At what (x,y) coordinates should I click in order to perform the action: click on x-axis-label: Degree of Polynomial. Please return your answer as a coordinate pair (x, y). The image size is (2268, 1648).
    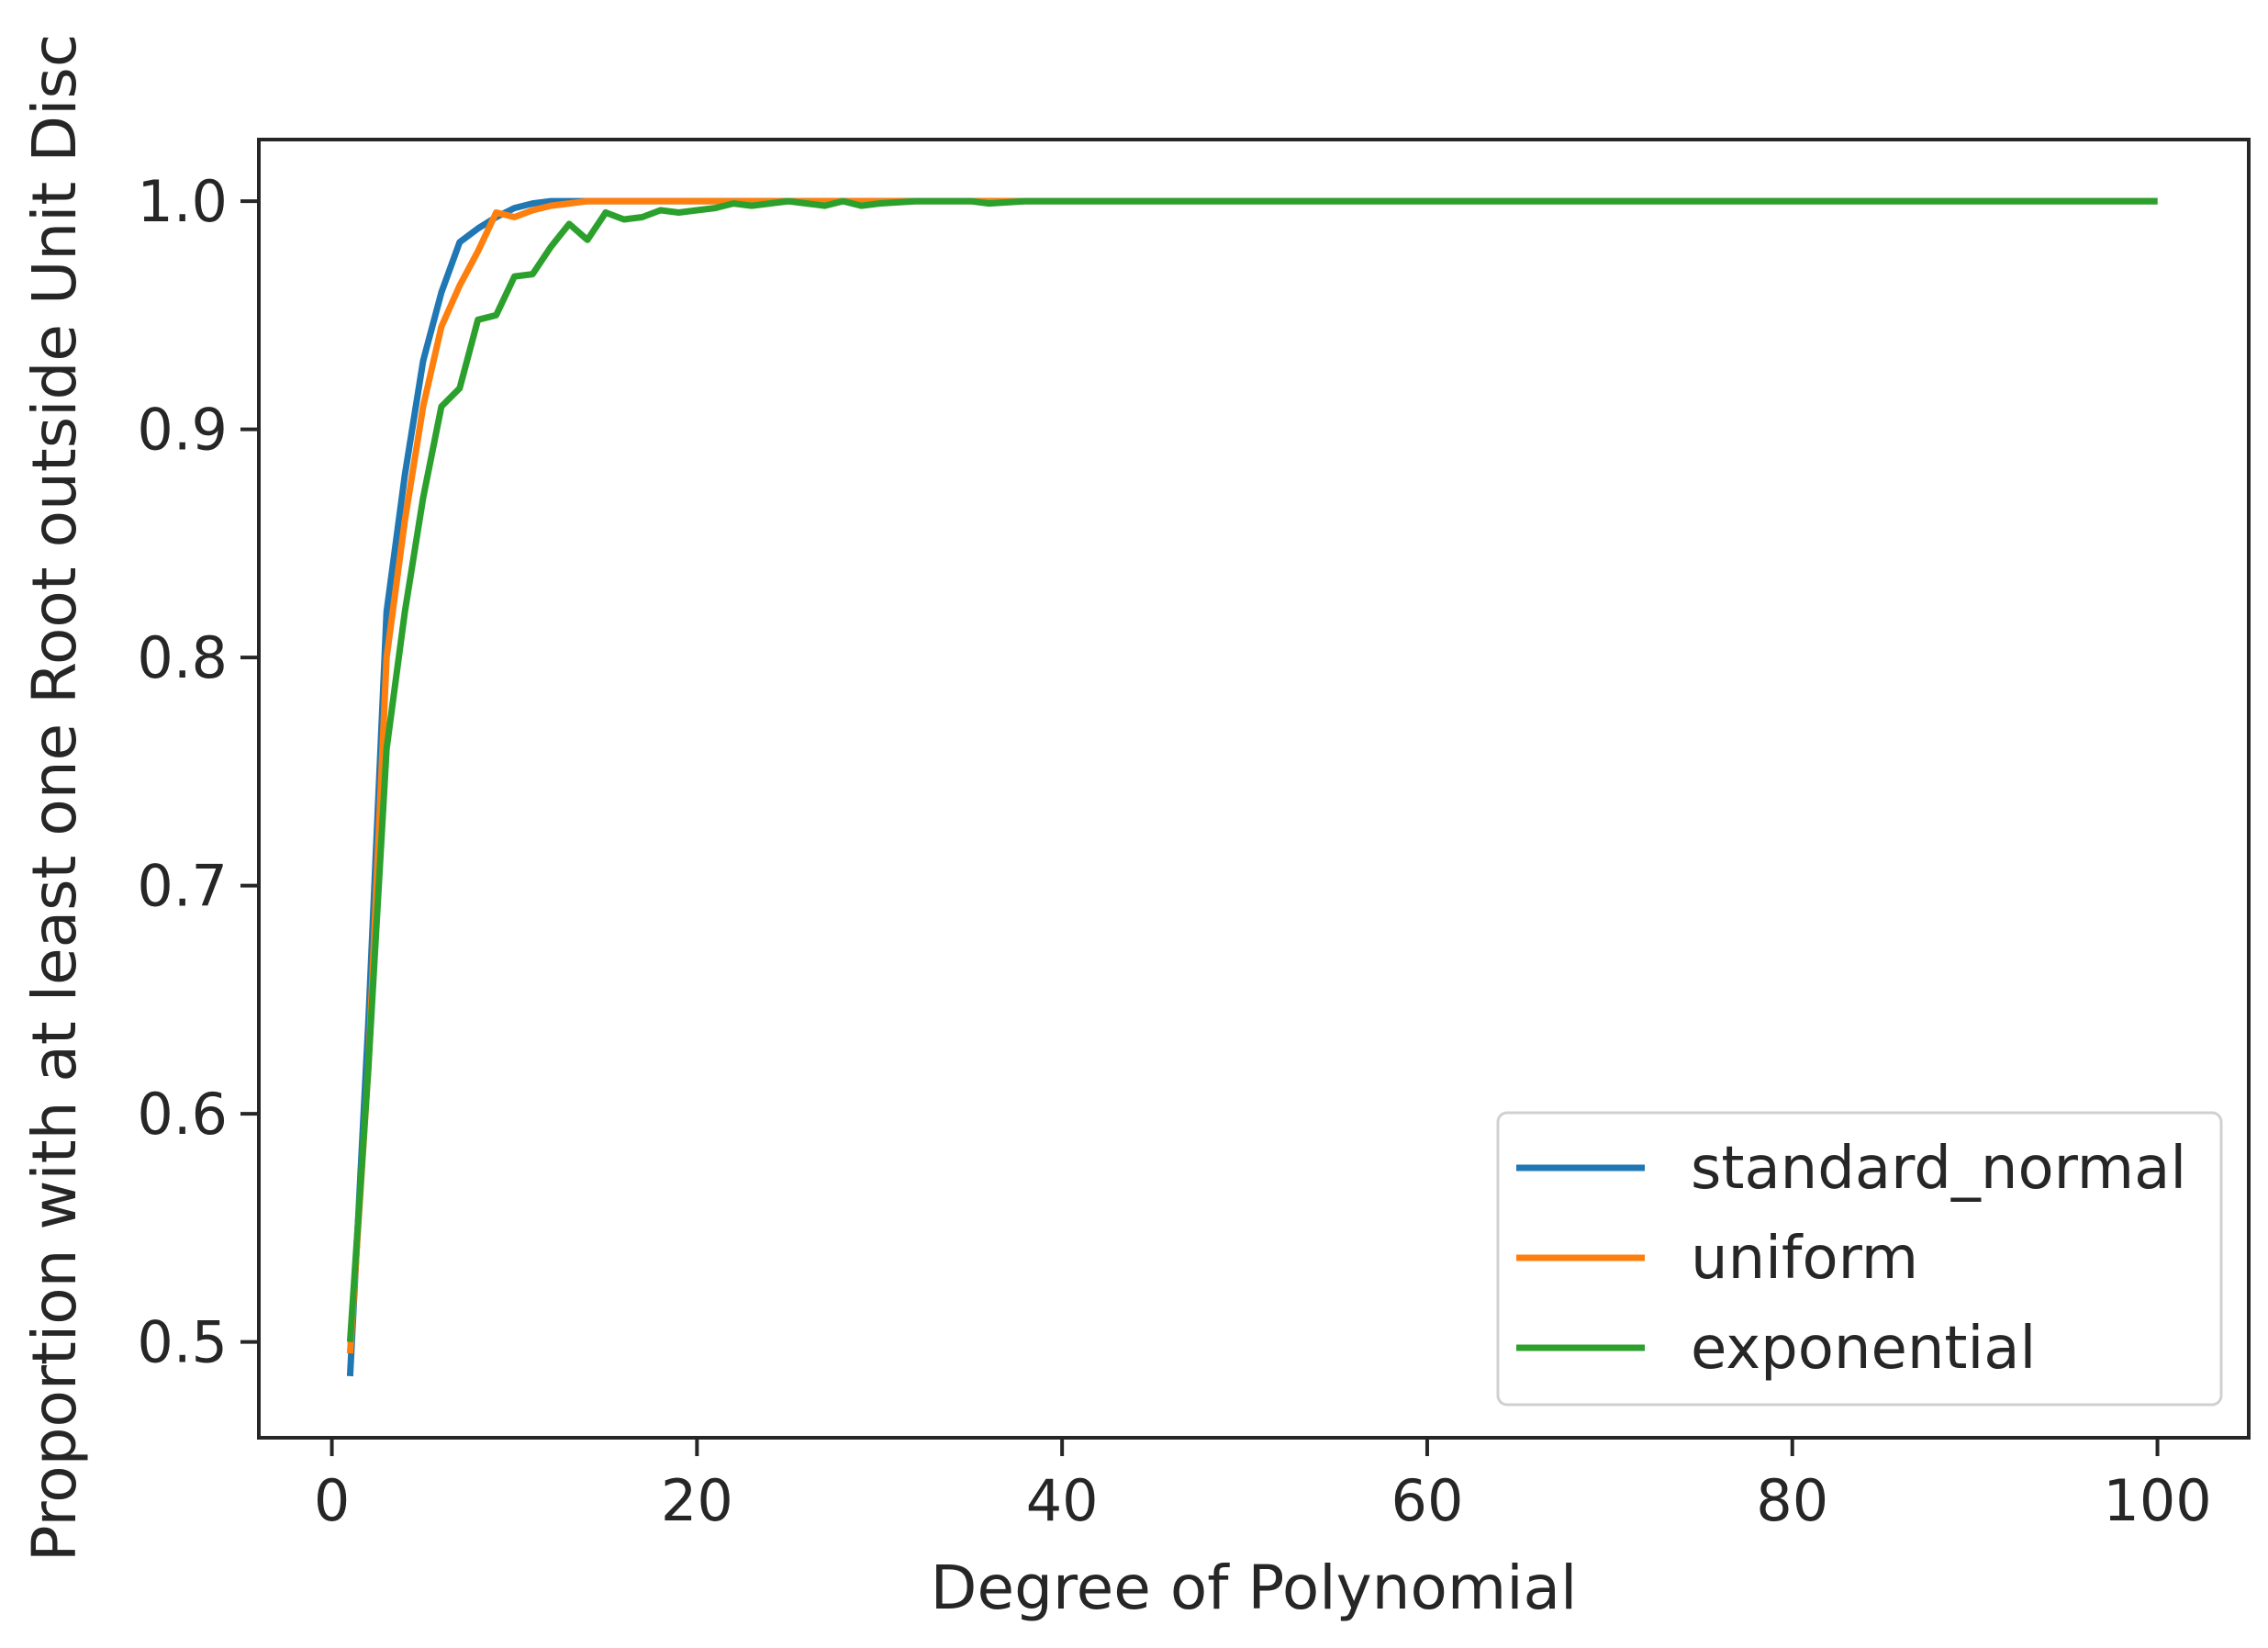
    Looking at the image, I should click on (1254, 1588).